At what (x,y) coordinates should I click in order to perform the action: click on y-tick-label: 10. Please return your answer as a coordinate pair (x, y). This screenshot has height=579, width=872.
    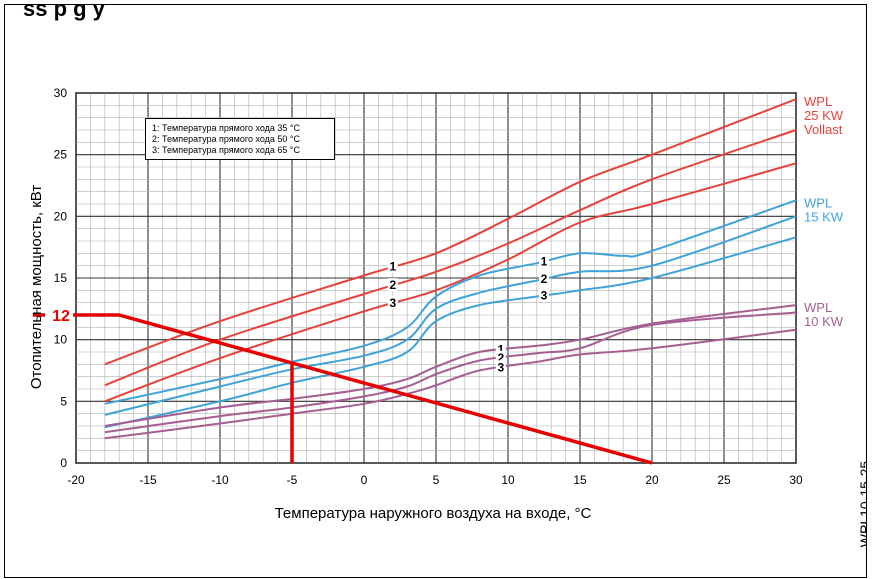
    Looking at the image, I should click on (61, 340).